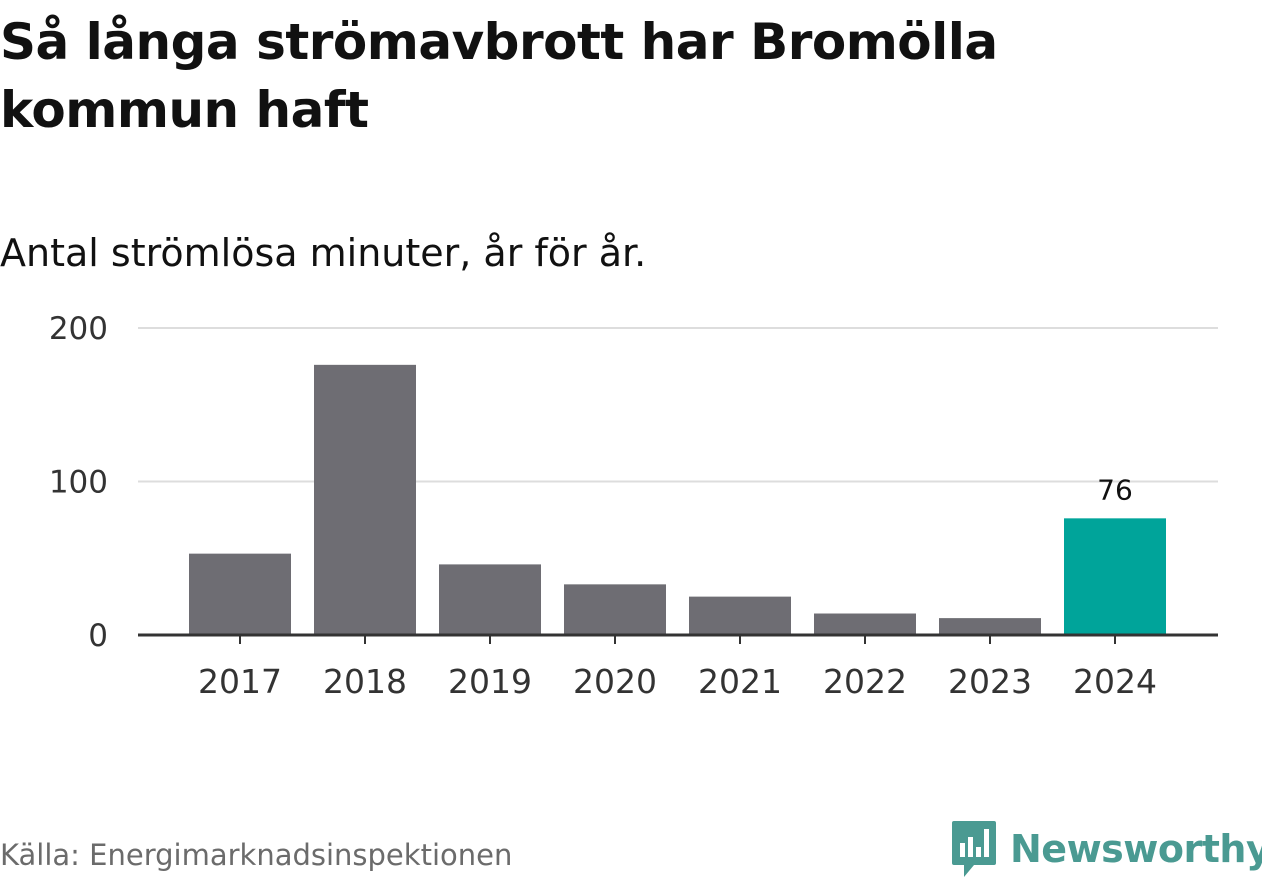 This screenshot has width=1262, height=880. I want to click on x-tick-label: 2019, so click(490, 681).